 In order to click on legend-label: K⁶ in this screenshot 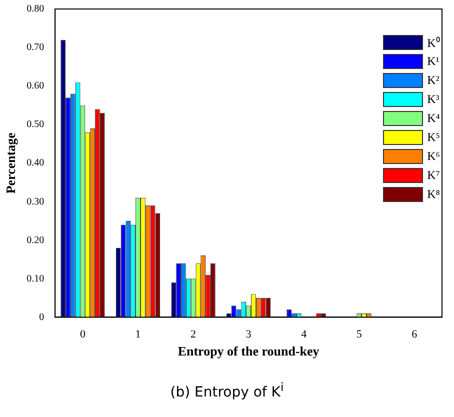, I will do `click(433, 156)`.